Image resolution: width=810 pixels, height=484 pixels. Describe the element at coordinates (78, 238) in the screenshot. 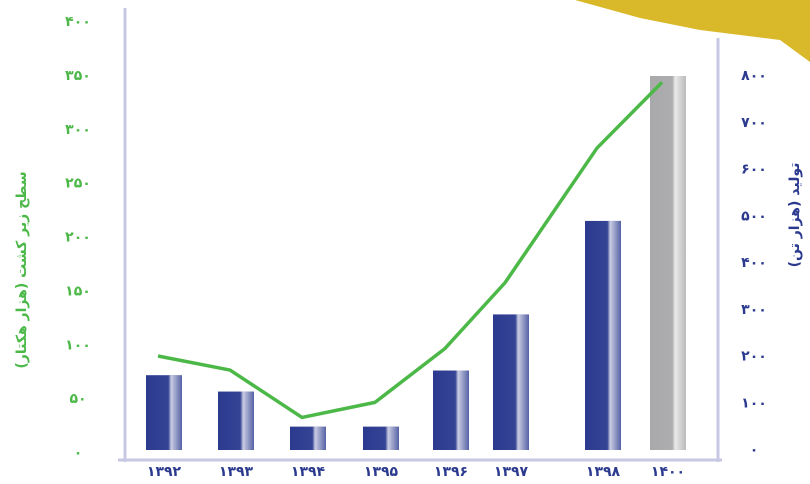

I see `y-tick-label: ۲۰۰` at that location.